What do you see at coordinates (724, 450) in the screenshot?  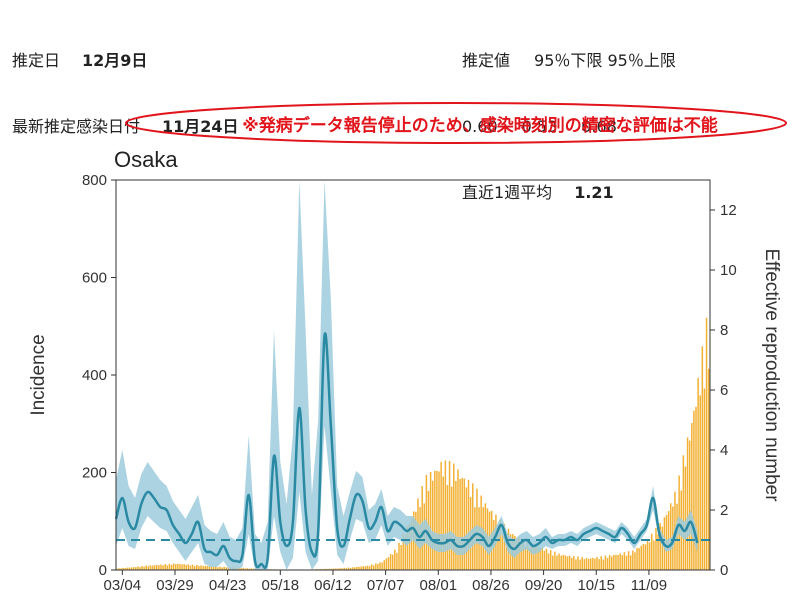 I see `y2-tick-label: 4` at bounding box center [724, 450].